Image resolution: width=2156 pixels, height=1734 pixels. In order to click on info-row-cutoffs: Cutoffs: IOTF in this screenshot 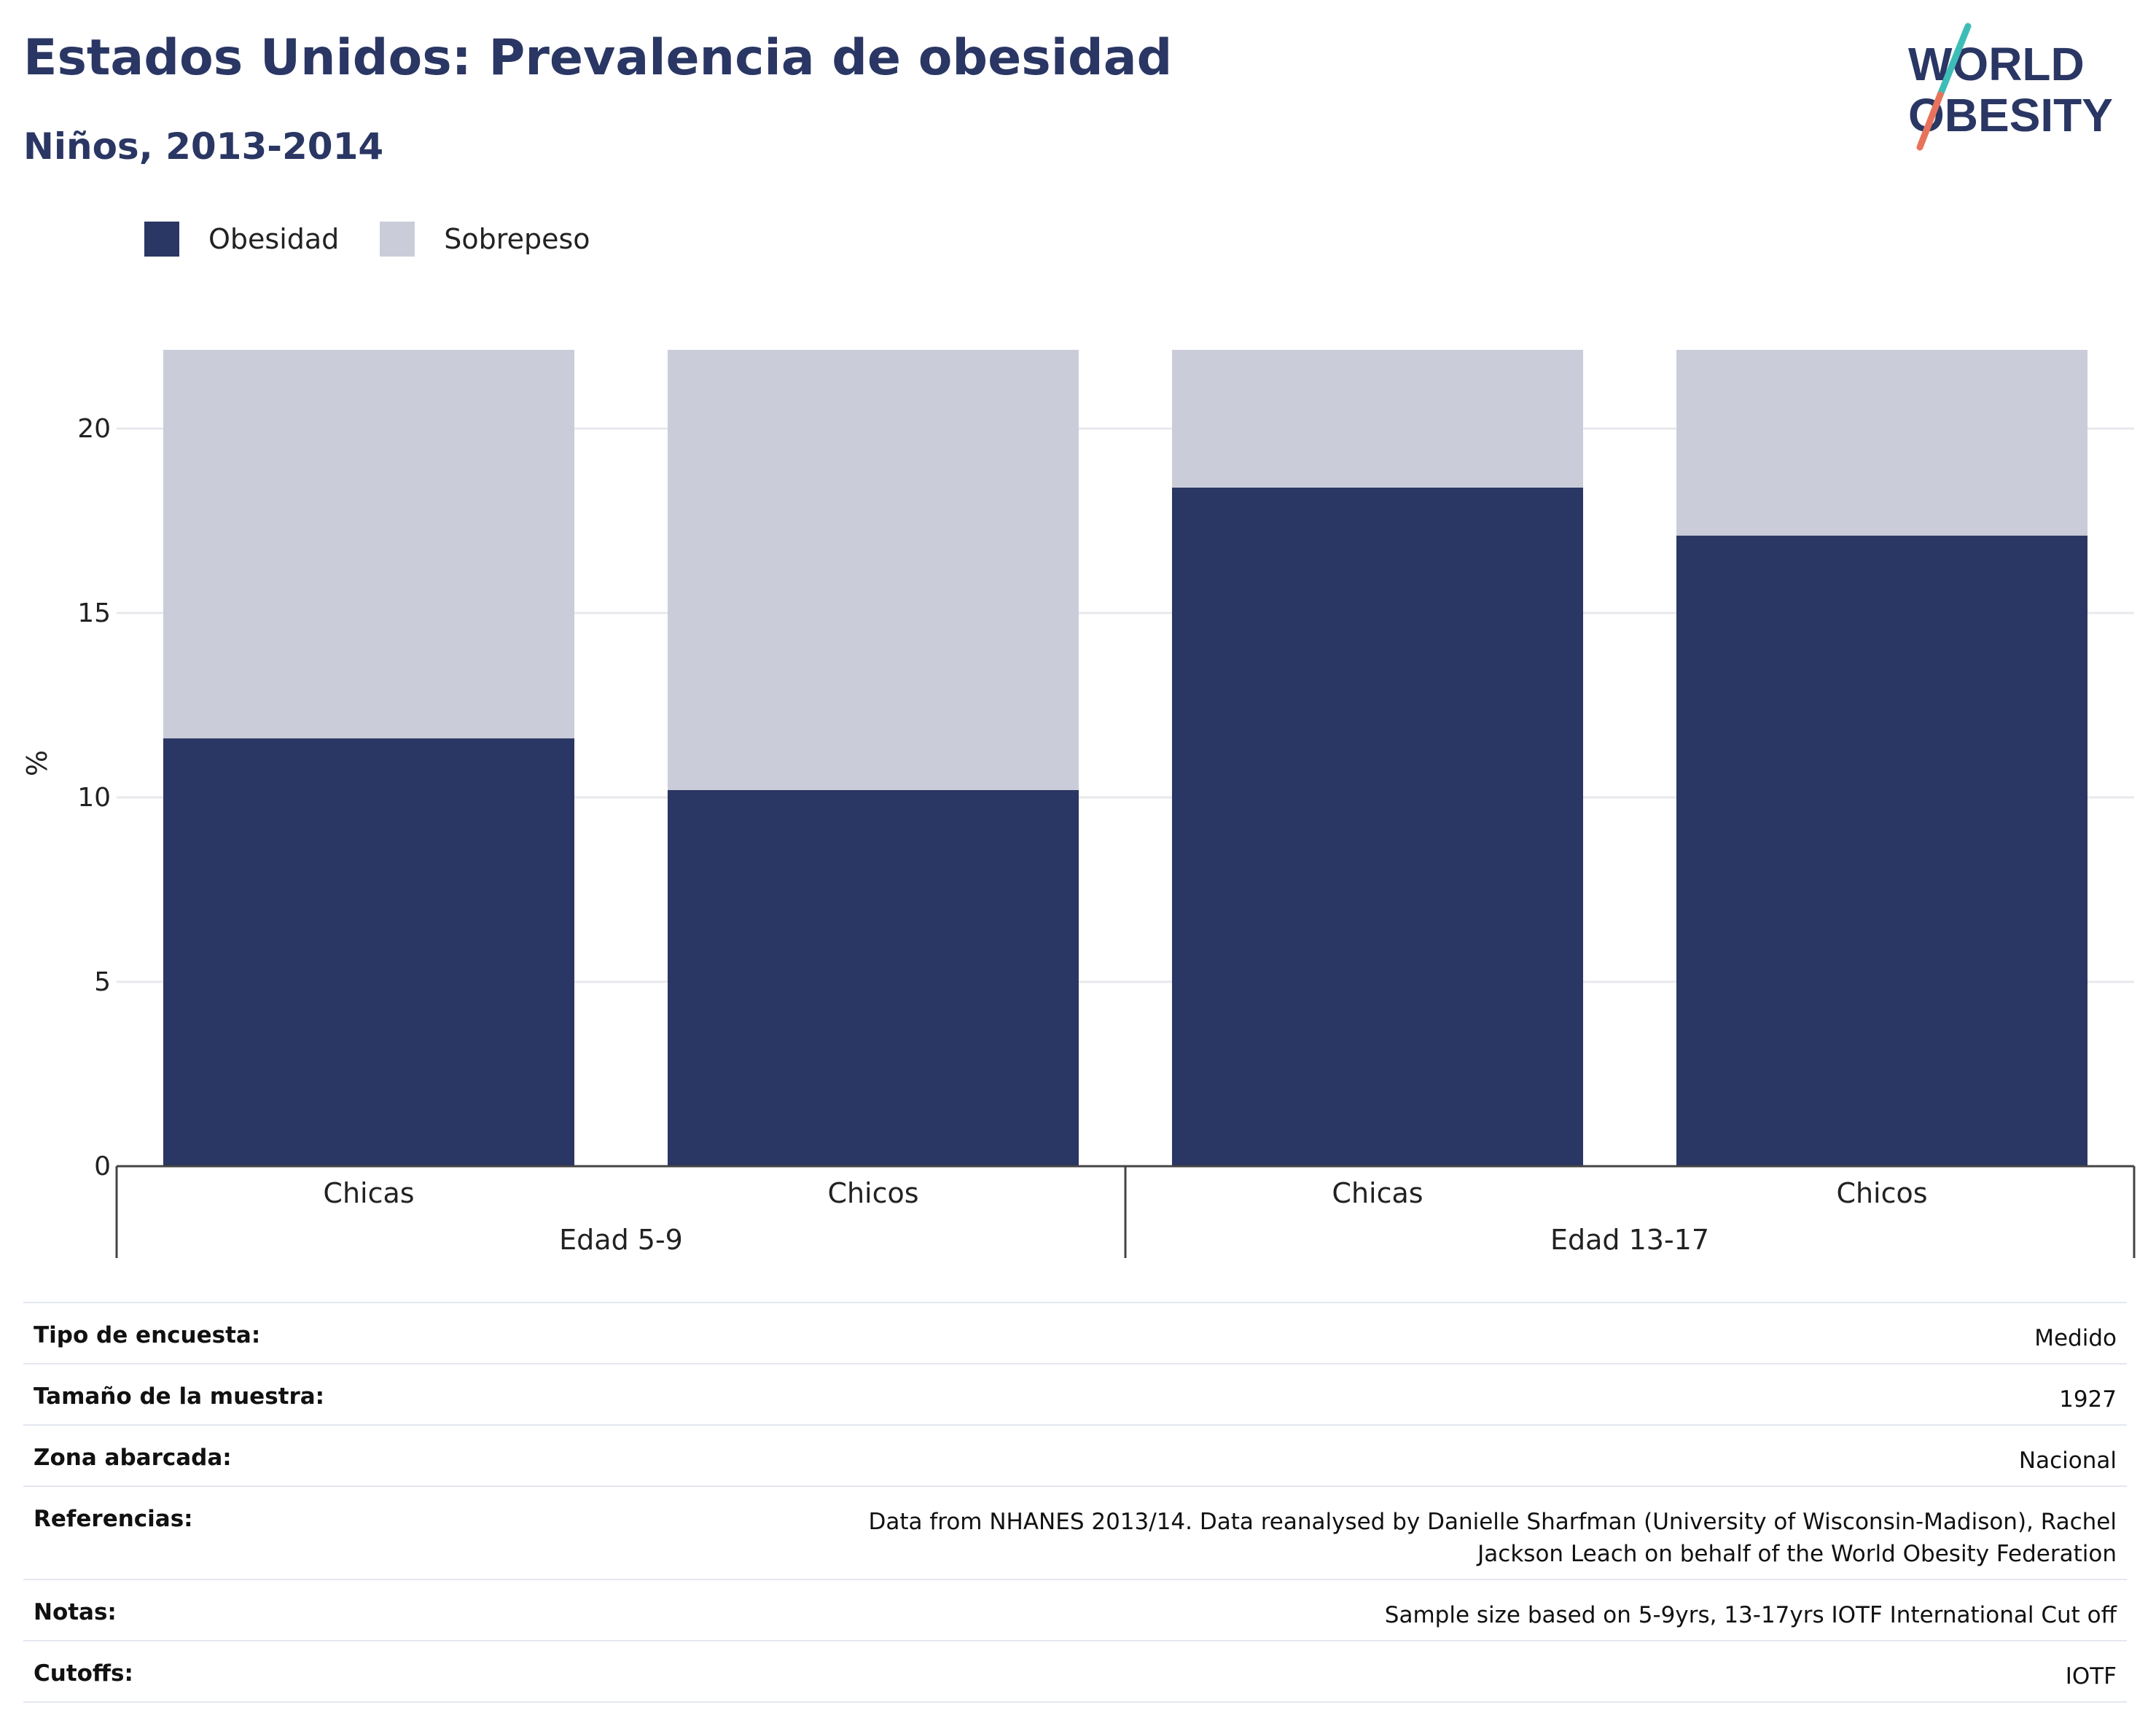, I will do `click(1075, 1672)`.